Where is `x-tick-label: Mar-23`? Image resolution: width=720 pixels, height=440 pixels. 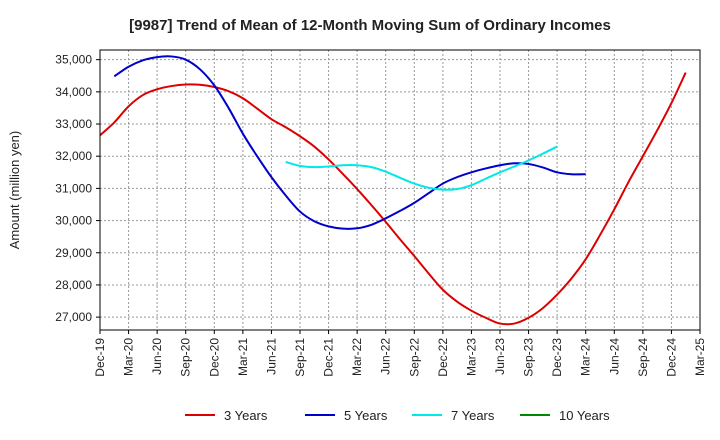 x-tick-label: Mar-23 is located at coordinates (471, 357).